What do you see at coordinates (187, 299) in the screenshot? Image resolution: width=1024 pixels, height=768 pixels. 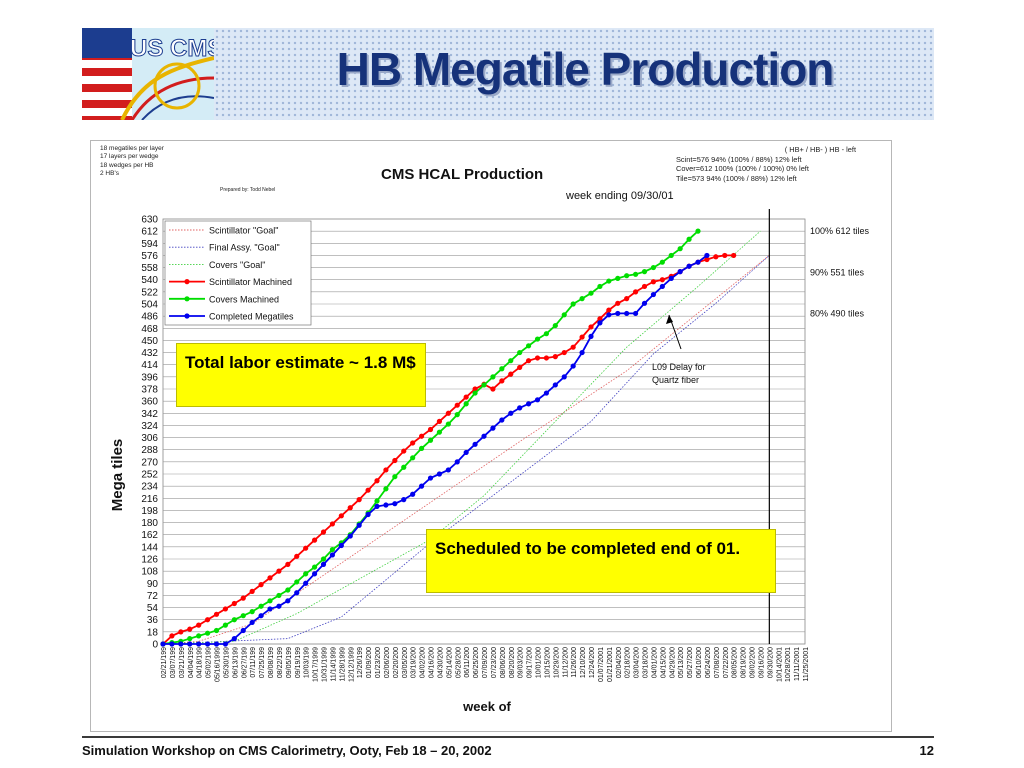 I see `legend-marker` at bounding box center [187, 299].